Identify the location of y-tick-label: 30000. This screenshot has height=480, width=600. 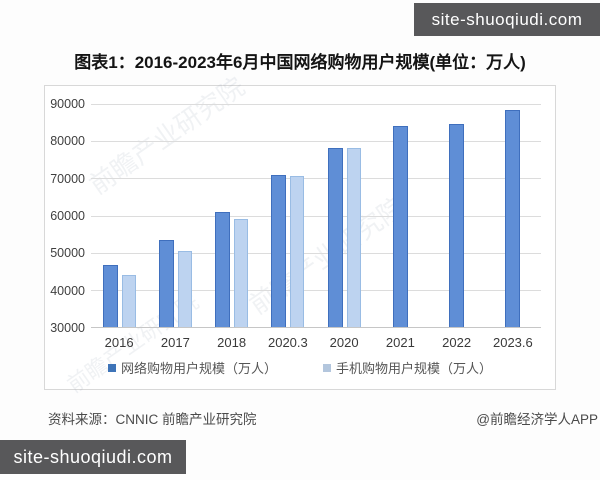
(67, 328).